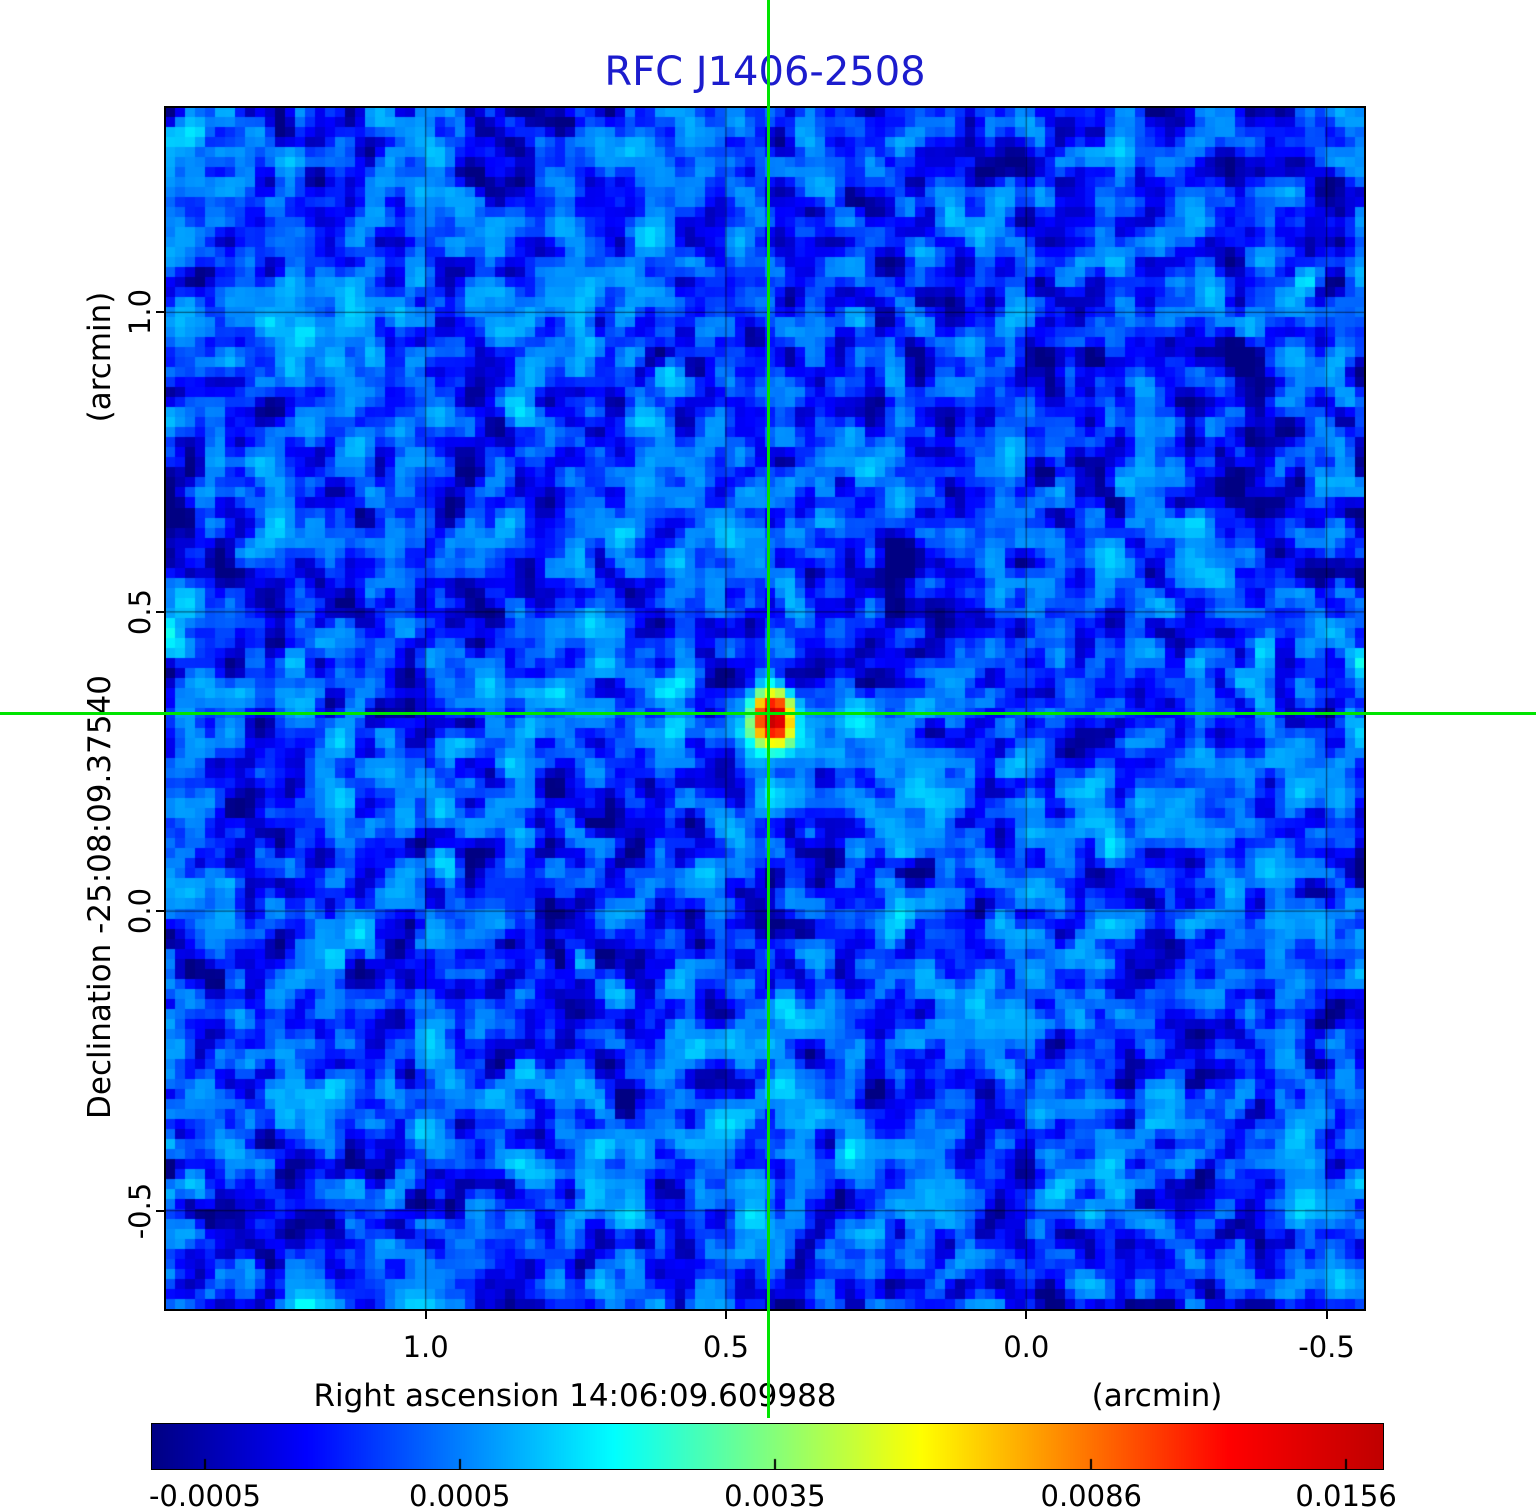  What do you see at coordinates (767, 1446) in the screenshot?
I see `colorbar-canvas` at bounding box center [767, 1446].